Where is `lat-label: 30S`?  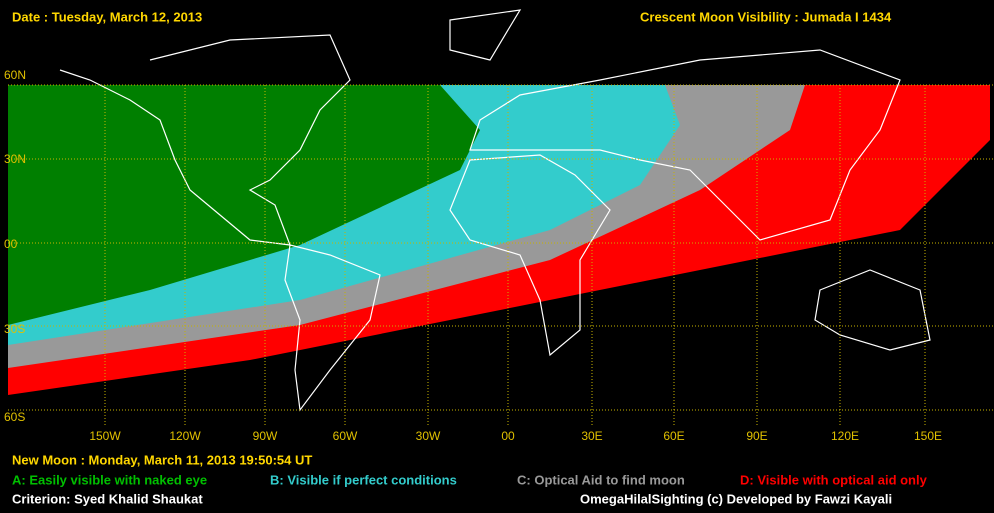 lat-label: 30S is located at coordinates (14, 329).